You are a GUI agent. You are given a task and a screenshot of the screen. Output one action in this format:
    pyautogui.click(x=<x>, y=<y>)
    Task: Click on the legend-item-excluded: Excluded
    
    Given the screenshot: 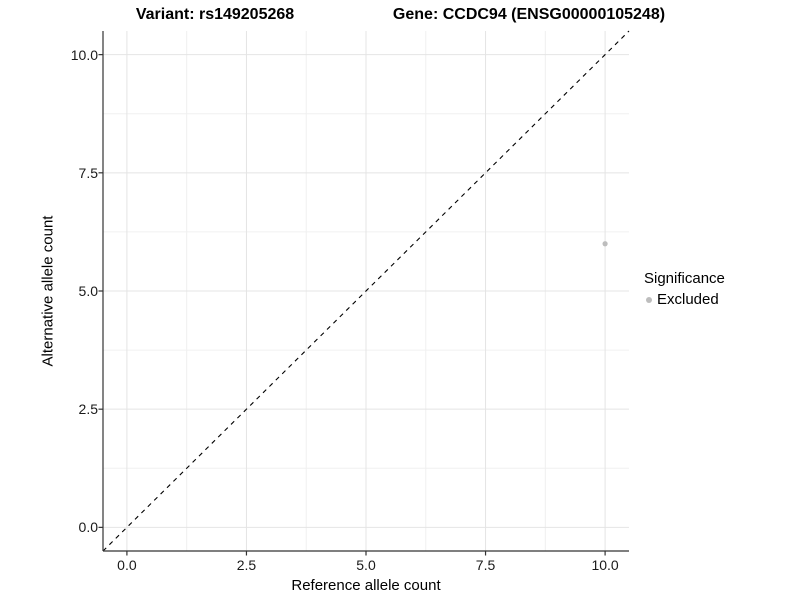 What is the action you would take?
    pyautogui.click(x=684, y=299)
    